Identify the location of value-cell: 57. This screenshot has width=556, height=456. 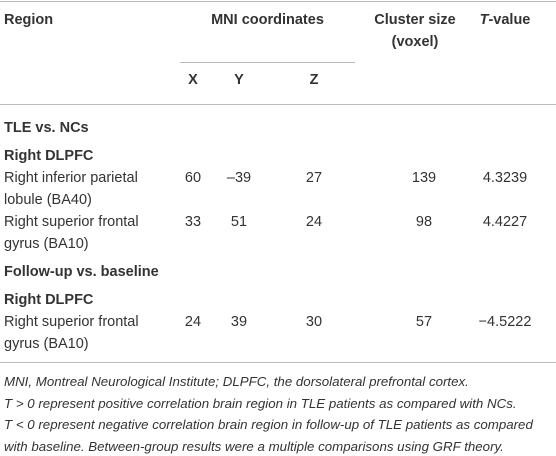
(424, 322).